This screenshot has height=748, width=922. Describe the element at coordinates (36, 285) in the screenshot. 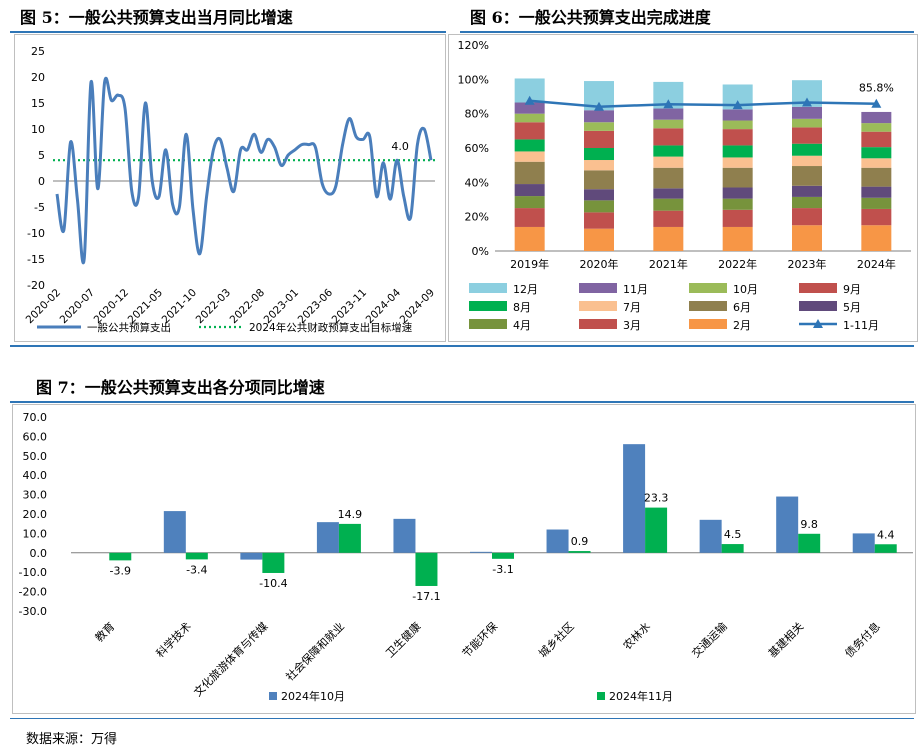

I see `y-tick-label: -20` at that location.